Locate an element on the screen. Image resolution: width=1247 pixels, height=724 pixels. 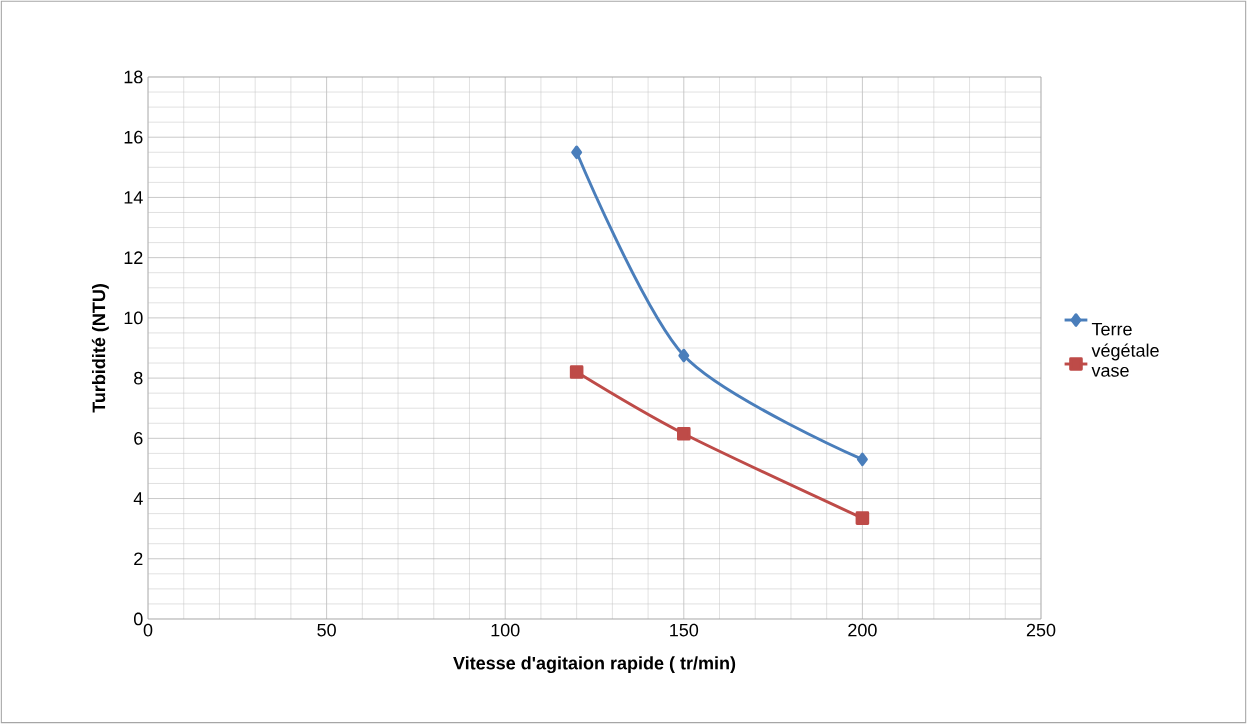
y-axis-title: Turbidité (NTU) is located at coordinates (100, 348).